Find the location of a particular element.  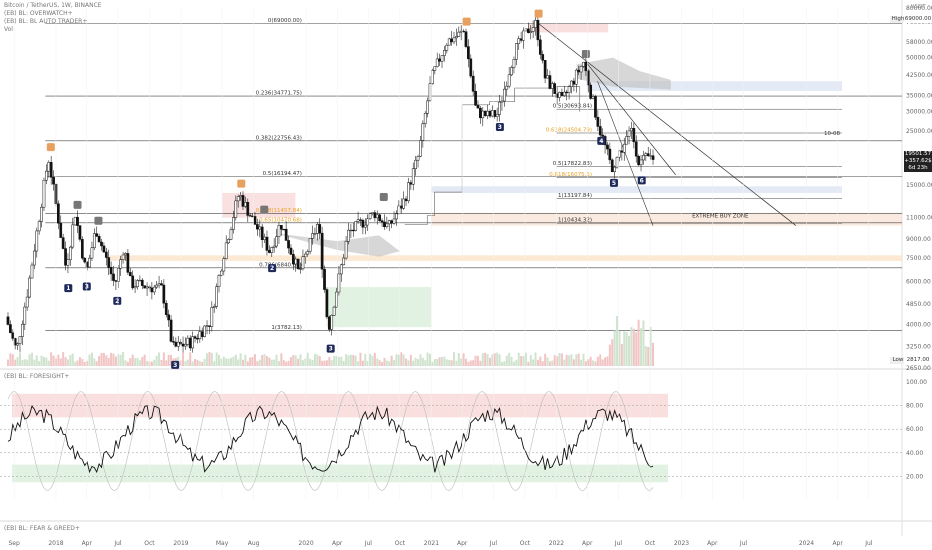

price-tick-label: 30000.00 is located at coordinates (919, 112).